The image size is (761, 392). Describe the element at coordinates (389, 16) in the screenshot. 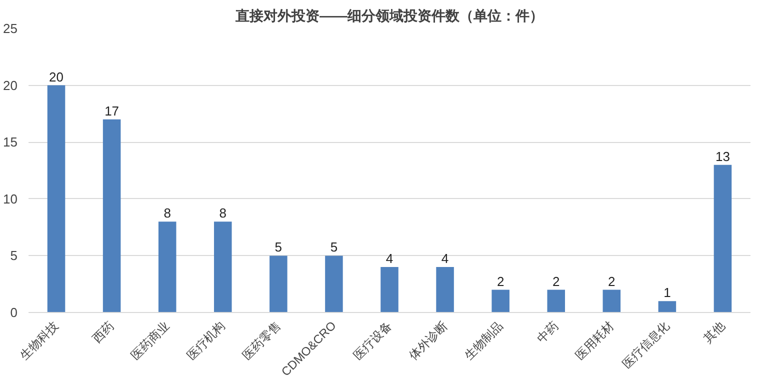

I see `chart-title: 直接对外投资——细分领域投资件数（单位：件）` at that location.